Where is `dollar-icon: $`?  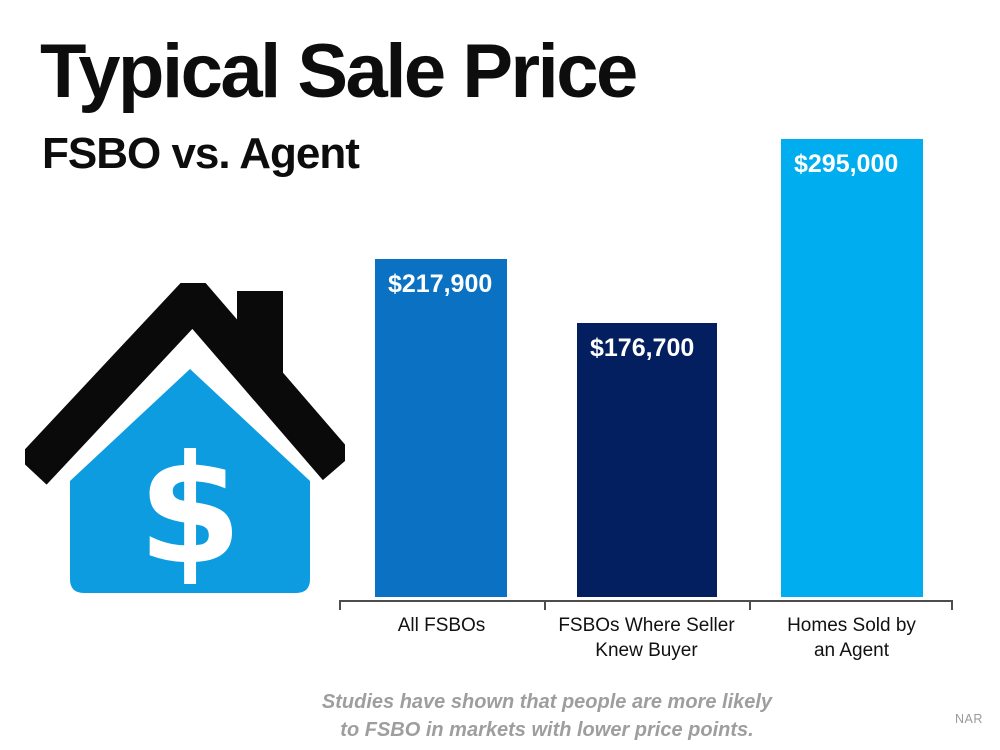
dollar-icon: $ is located at coordinates (190, 511).